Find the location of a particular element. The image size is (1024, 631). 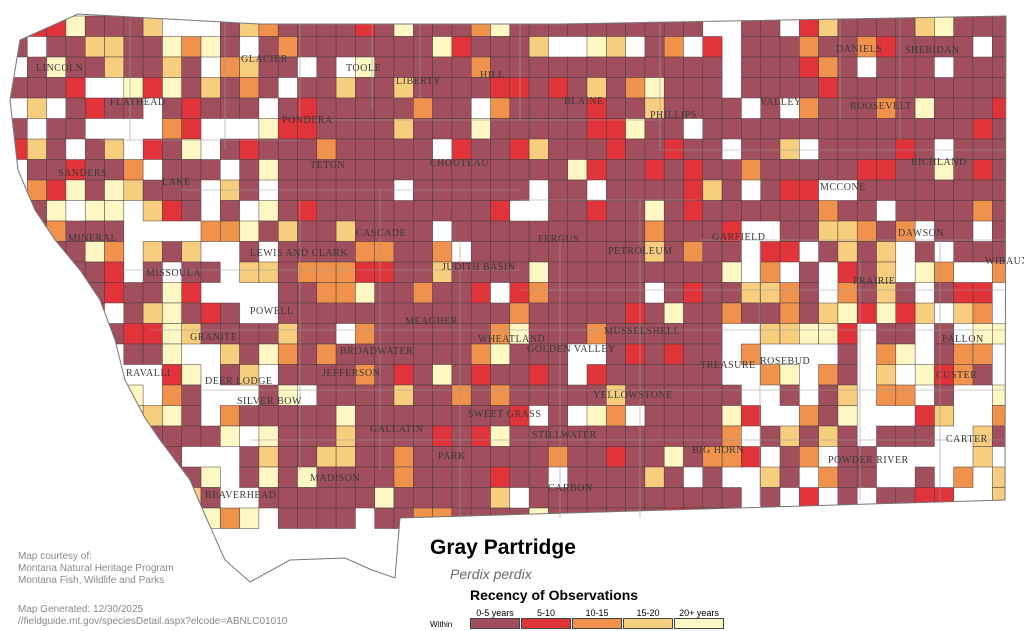

county-label: SHERIDAN is located at coordinates (932, 50).